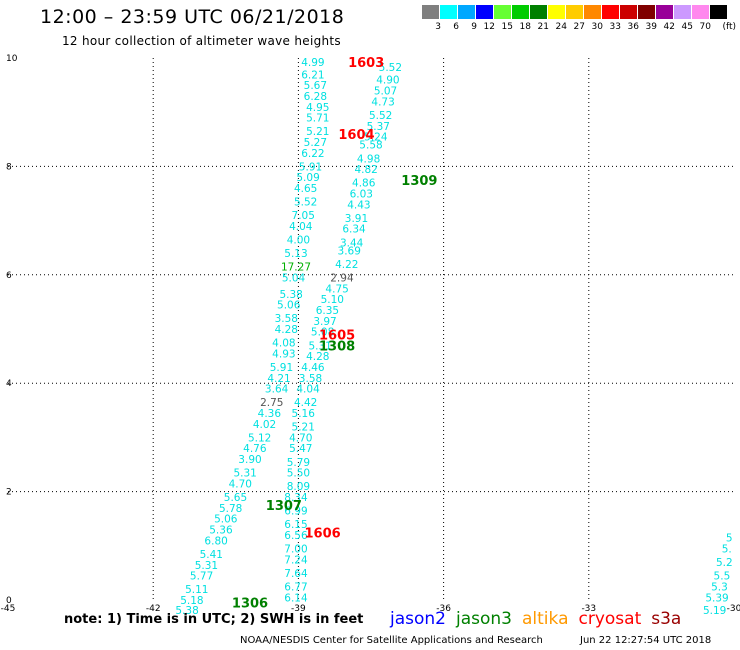  What do you see at coordinates (336, 289) in the screenshot?
I see `swh-value-track-b: 4.75` at bounding box center [336, 289].